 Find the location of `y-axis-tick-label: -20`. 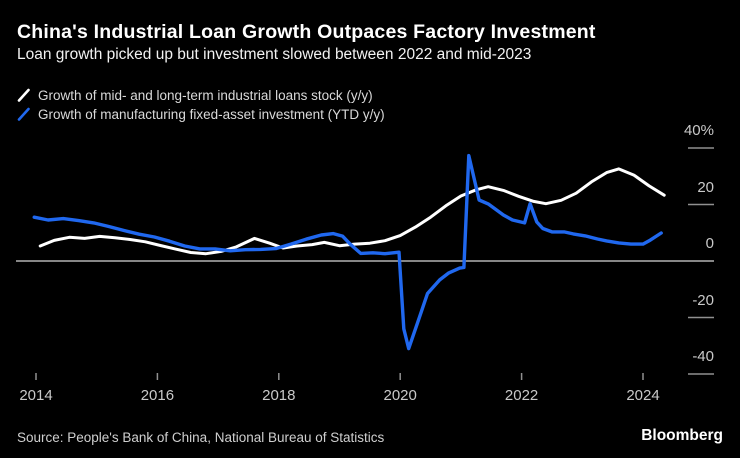

y-axis-tick-label: -20 is located at coordinates (703, 300).